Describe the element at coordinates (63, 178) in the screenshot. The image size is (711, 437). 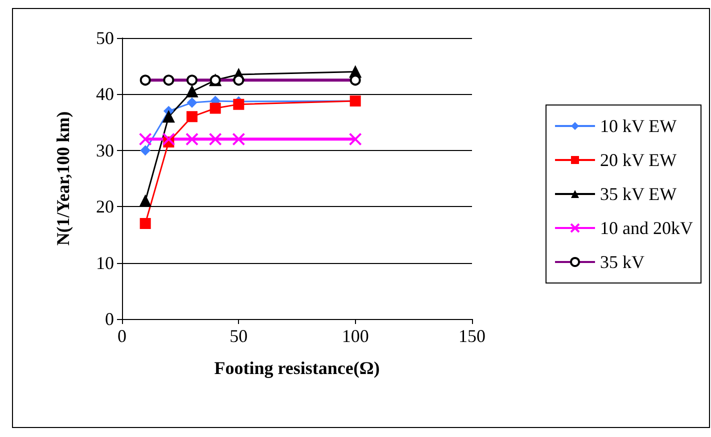
I see `y-axis-title: N(1/Year,100 km)` at that location.